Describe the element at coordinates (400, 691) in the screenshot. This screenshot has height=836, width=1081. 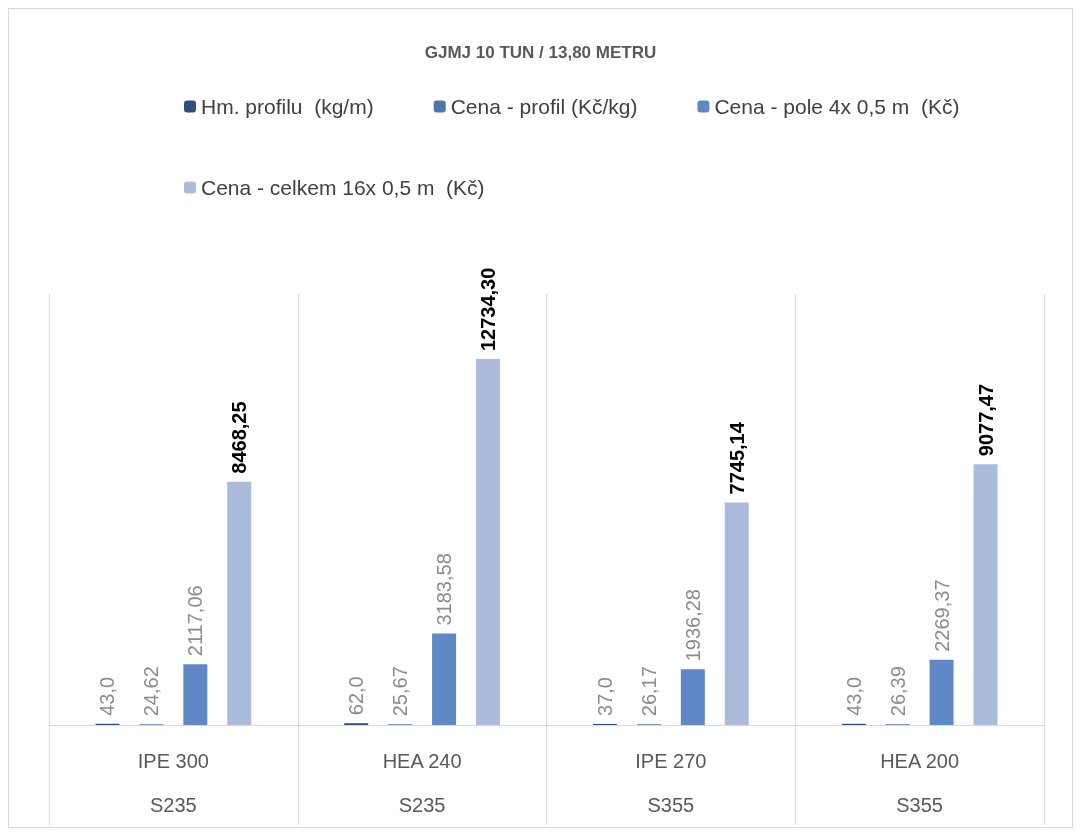
I see `data-label: 25,67` at that location.